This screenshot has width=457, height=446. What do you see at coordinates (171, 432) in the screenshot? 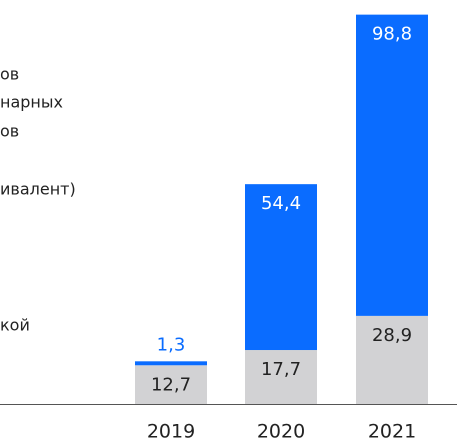
I see `x-tick-label: 2019` at bounding box center [171, 432].